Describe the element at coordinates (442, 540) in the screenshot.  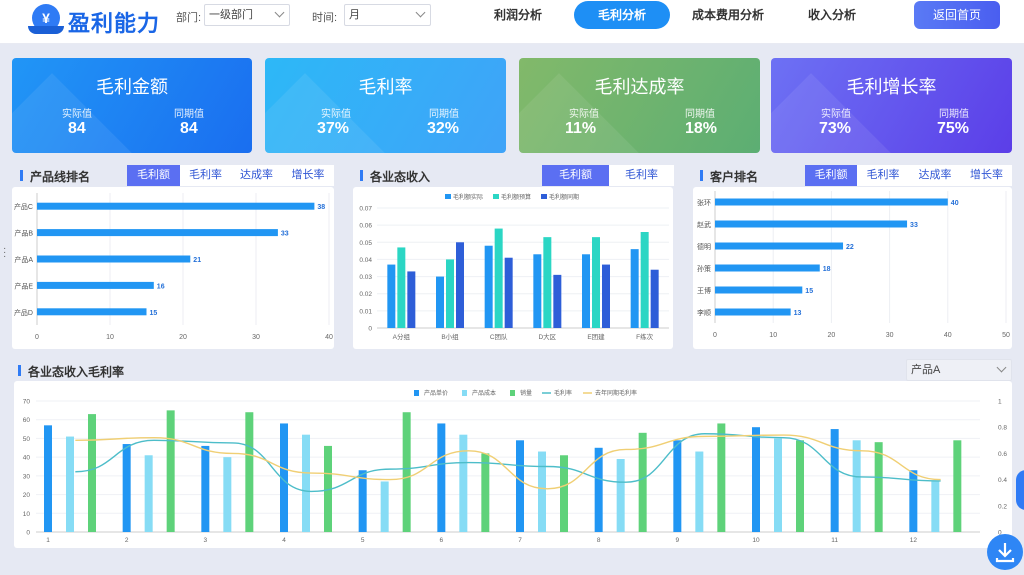
I see `category-label: 6` at that location.